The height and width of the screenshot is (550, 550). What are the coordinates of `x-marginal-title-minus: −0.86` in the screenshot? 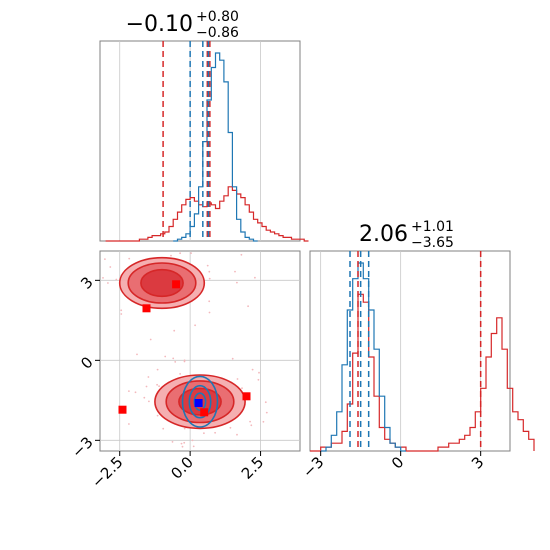 It's located at (217, 33).